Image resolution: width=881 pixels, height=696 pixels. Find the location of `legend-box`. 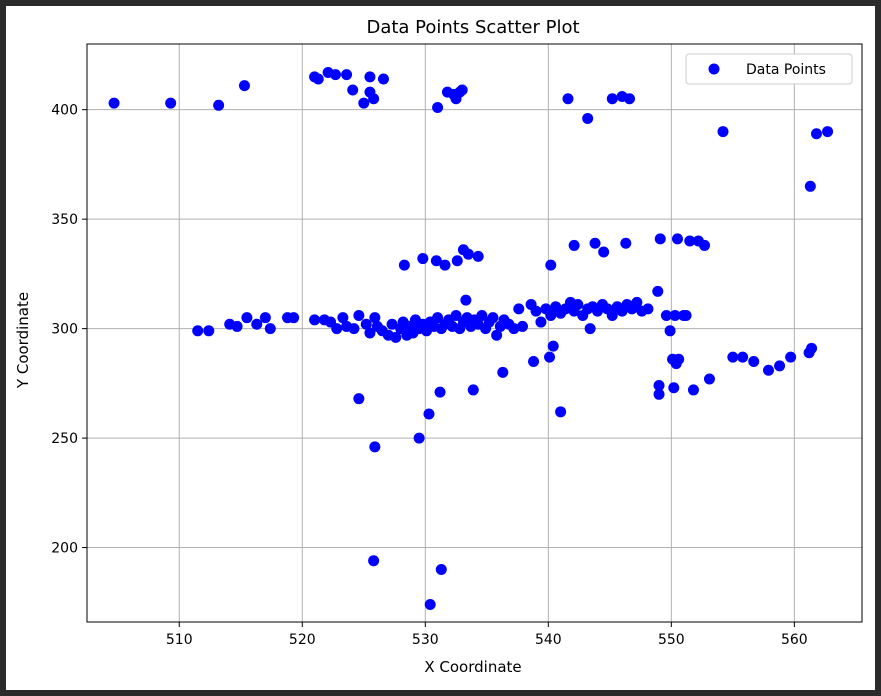

legend-box is located at coordinates (769, 69).